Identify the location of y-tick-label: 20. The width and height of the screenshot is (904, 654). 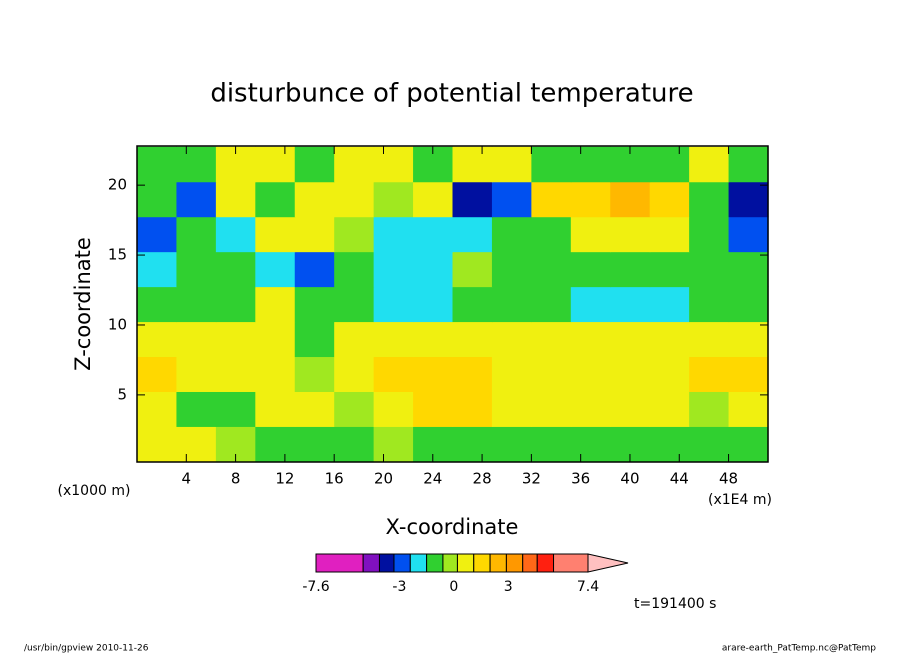
(117, 185).